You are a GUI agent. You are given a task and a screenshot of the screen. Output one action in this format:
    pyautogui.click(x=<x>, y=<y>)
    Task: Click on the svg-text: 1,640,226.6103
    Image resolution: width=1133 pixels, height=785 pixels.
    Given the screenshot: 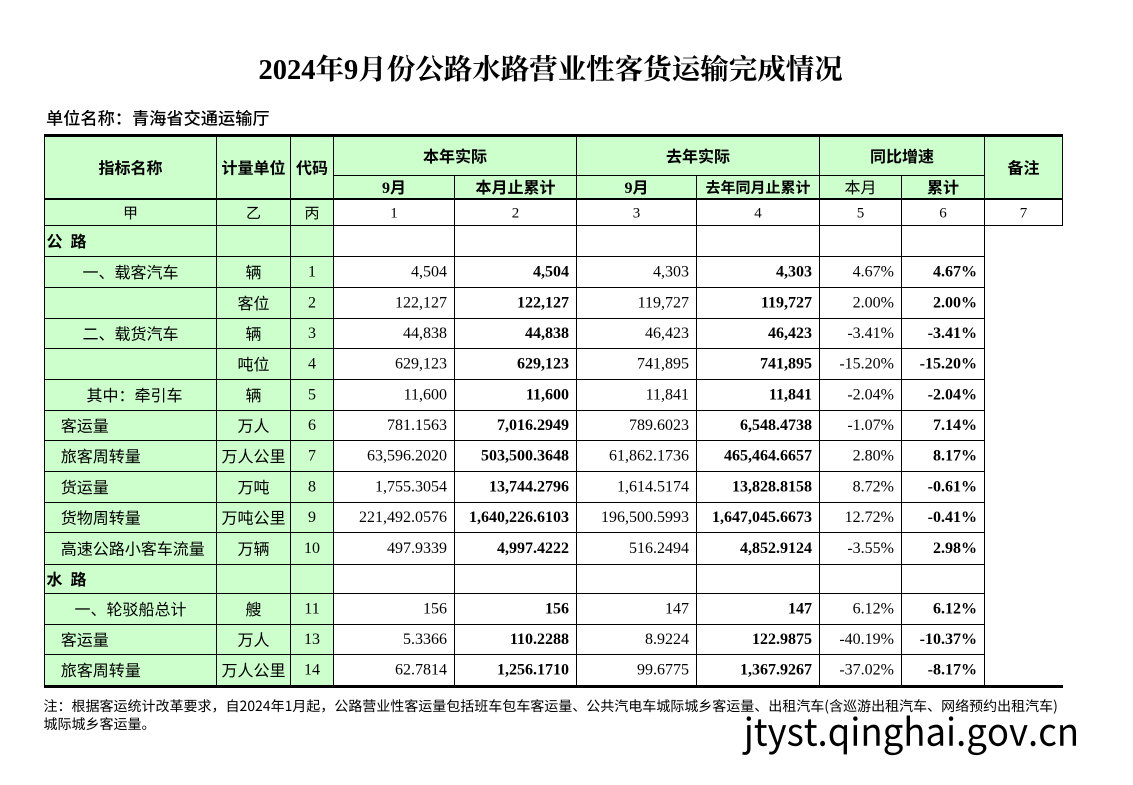 What is the action you would take?
    pyautogui.click(x=519, y=517)
    